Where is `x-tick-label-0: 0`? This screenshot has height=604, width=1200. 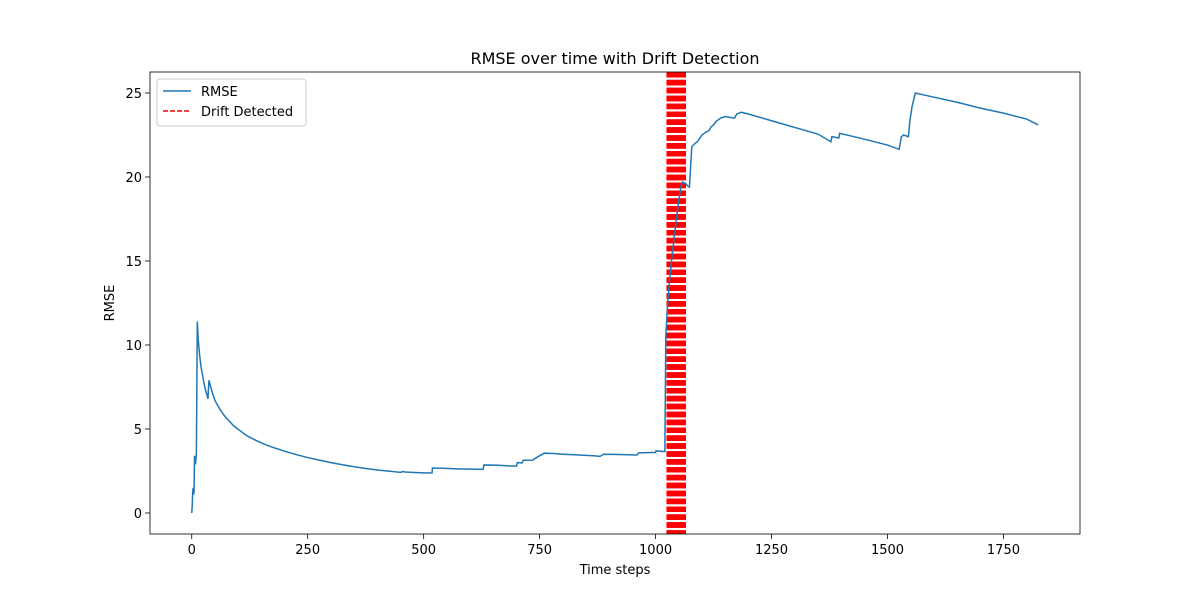
x-tick-label-0: 0 is located at coordinates (192, 550).